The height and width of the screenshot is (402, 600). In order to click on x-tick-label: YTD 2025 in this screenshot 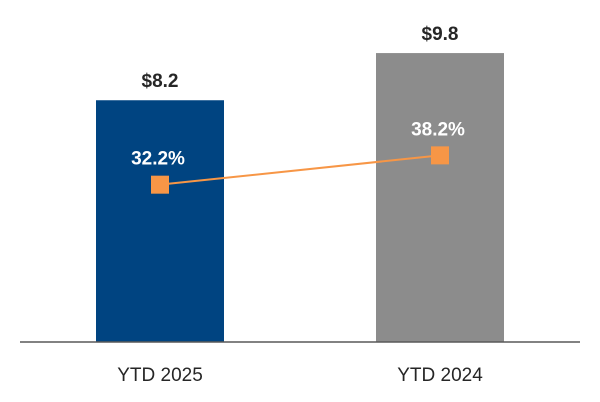, I will do `click(160, 375)`.